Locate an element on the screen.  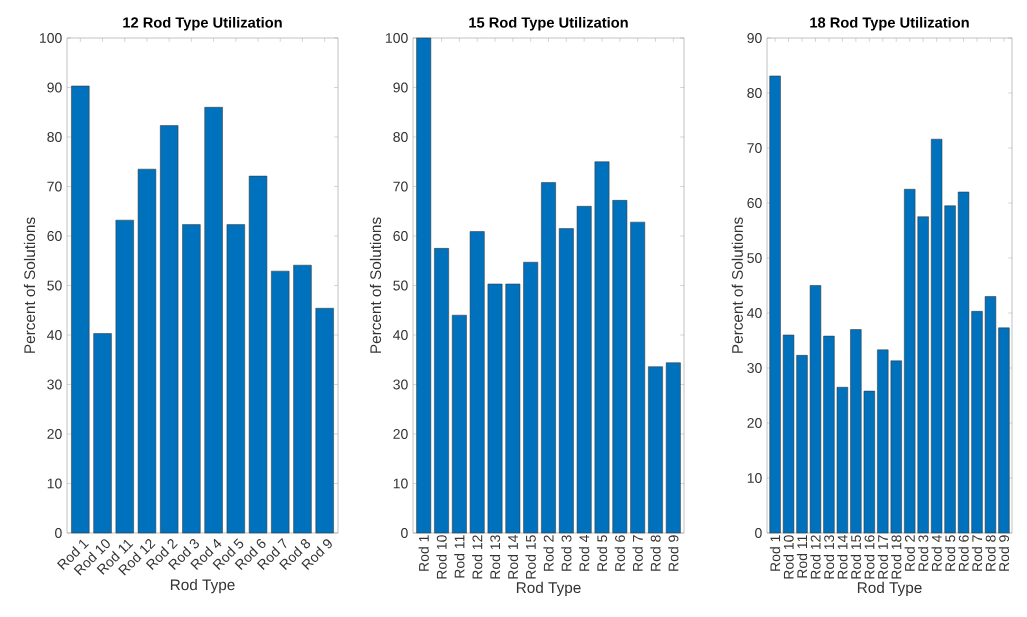
x-tick-label: Rod 17 is located at coordinates (882, 557).